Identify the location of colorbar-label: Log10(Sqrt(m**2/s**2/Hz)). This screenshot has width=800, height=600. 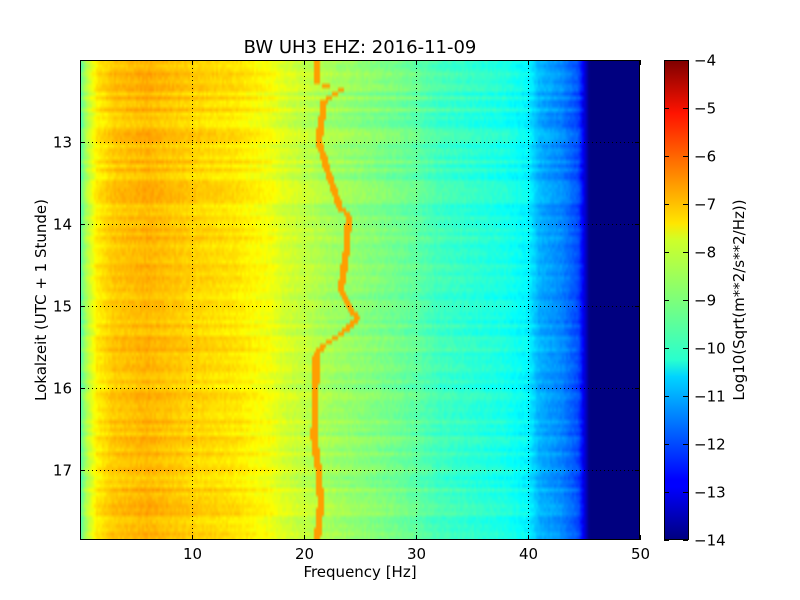
(739, 299).